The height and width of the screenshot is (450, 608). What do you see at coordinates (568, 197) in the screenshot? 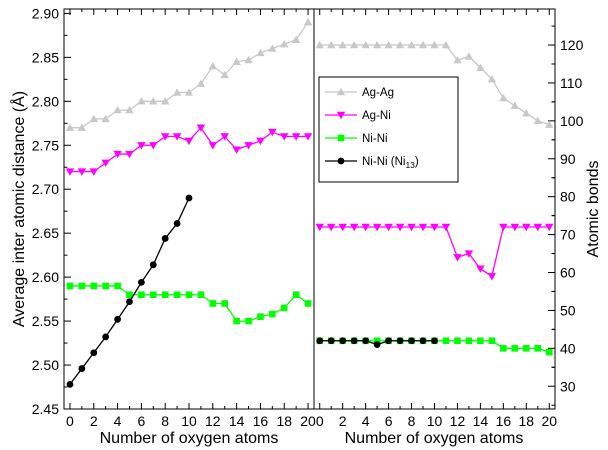
I see `y-tick-label: 80` at bounding box center [568, 197].